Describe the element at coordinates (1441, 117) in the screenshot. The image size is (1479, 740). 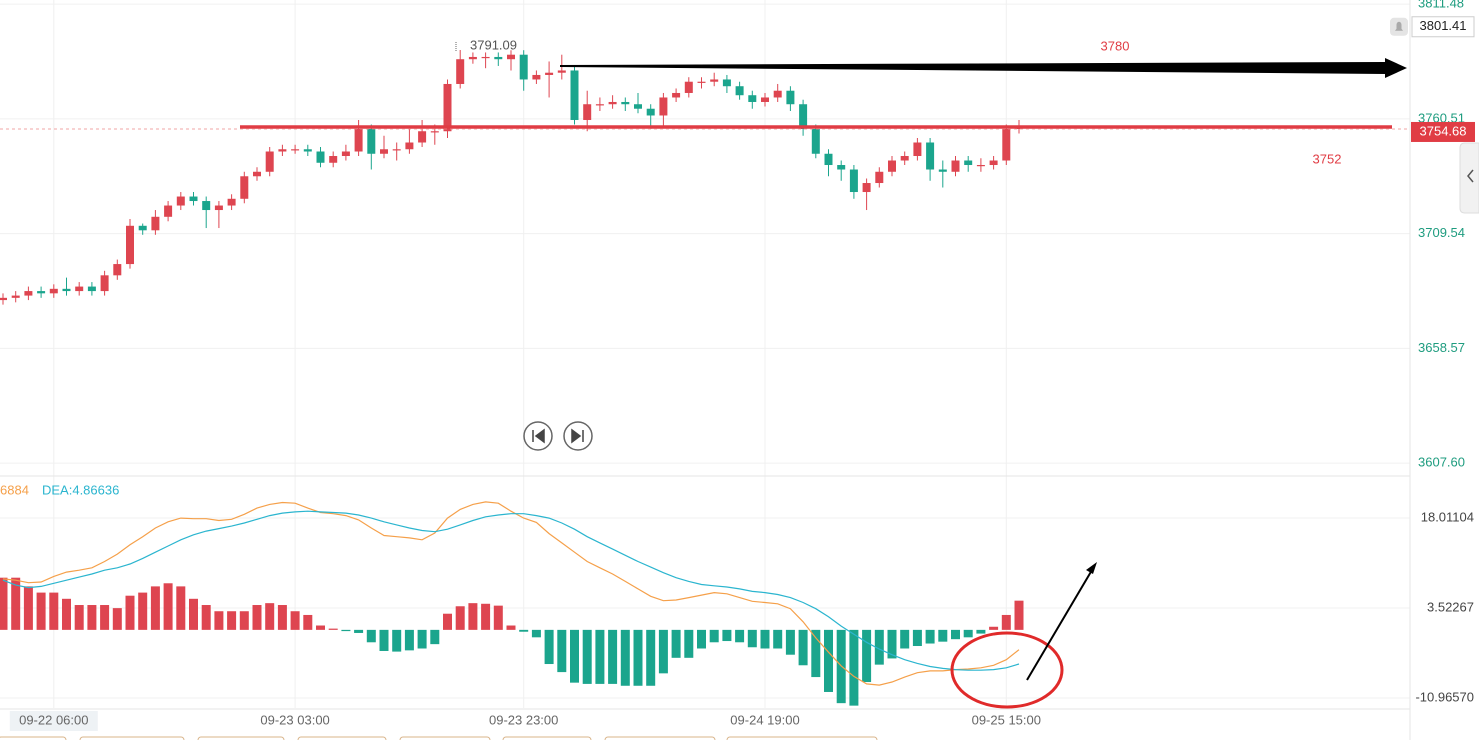
I see `y-tick-label: 3760.51` at that location.